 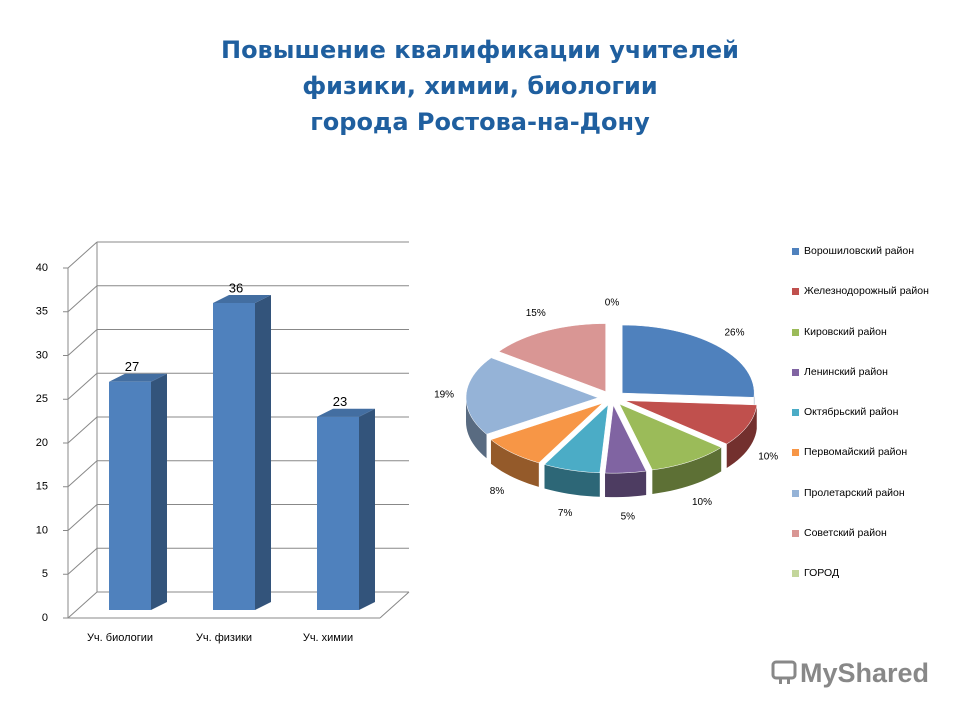 What do you see at coordinates (224, 638) in the screenshot?
I see `x-tick-label: Уч. физики` at bounding box center [224, 638].